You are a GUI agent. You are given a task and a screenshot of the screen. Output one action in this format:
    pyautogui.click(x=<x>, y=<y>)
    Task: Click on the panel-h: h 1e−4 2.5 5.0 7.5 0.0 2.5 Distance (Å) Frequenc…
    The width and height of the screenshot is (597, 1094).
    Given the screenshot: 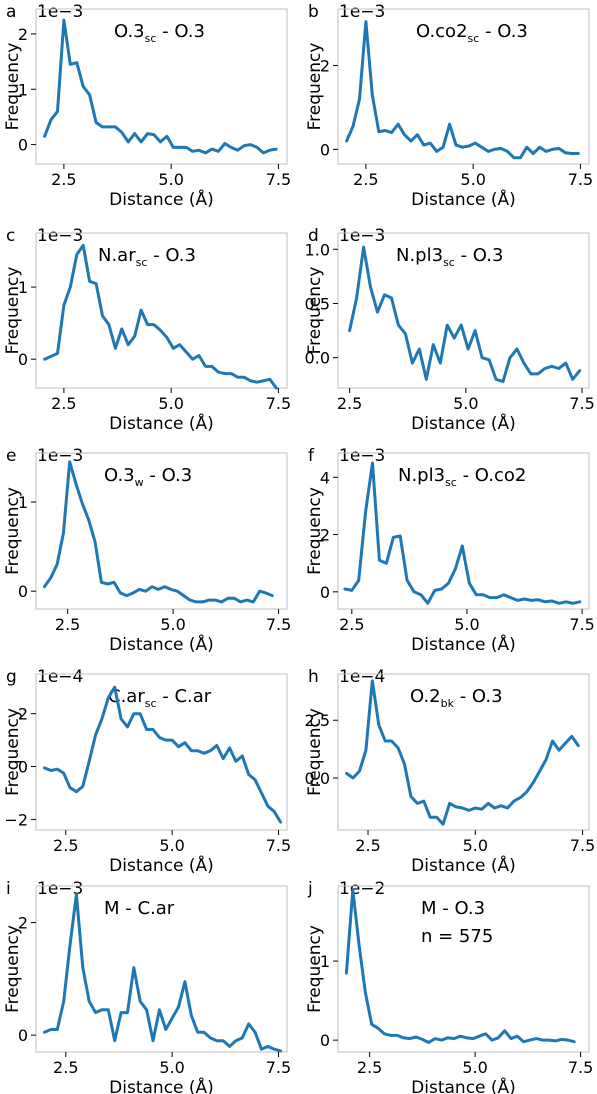 What is the action you would take?
    pyautogui.click(x=450, y=771)
    